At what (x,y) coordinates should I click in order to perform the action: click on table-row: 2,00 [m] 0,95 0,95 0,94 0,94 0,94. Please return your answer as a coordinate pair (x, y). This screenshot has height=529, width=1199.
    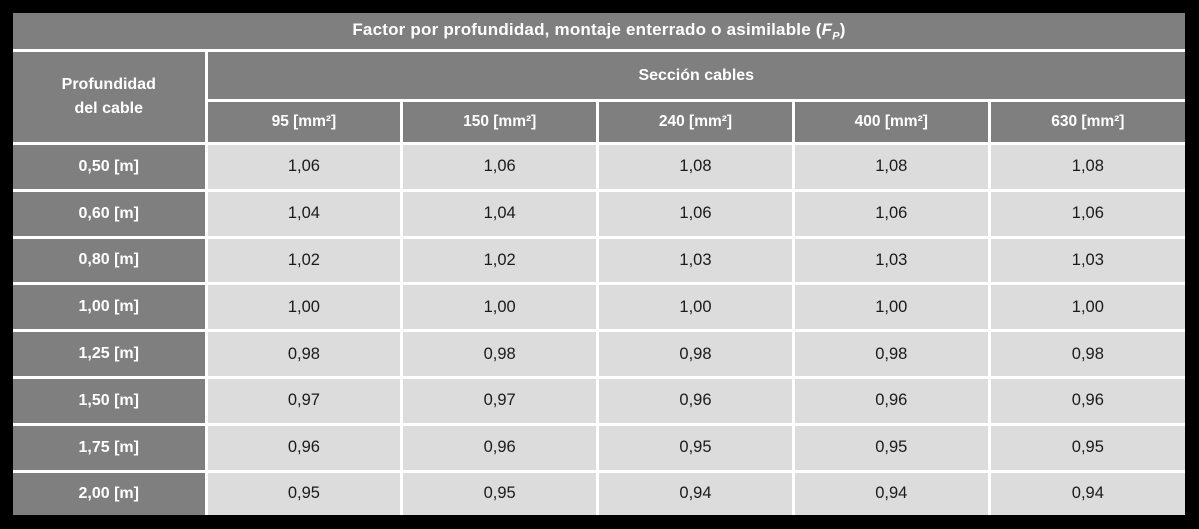
    Looking at the image, I should click on (599, 493).